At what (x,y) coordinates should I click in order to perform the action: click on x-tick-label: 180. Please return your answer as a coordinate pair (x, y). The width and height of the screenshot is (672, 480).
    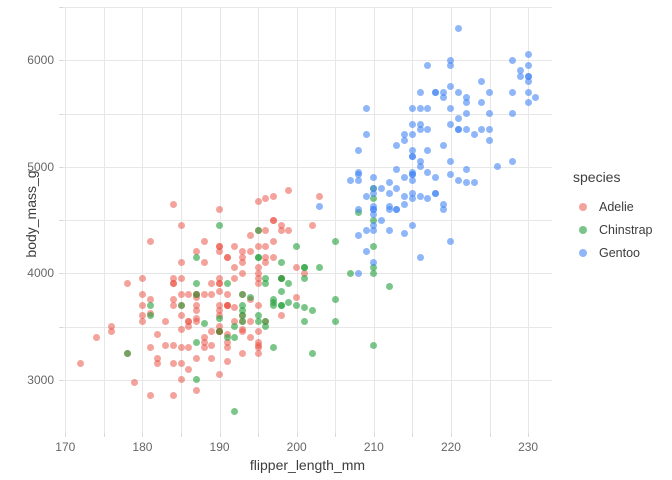
    Looking at the image, I should click on (142, 447).